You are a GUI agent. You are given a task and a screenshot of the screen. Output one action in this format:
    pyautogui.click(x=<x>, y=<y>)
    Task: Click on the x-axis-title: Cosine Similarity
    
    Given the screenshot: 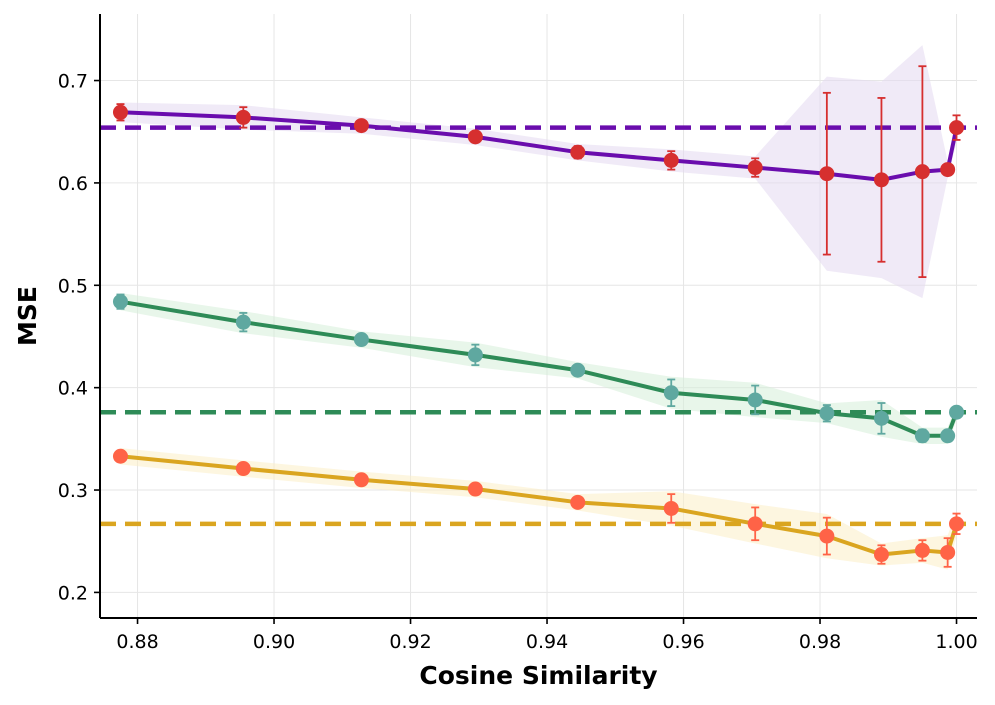 What is the action you would take?
    pyautogui.click(x=538, y=675)
    